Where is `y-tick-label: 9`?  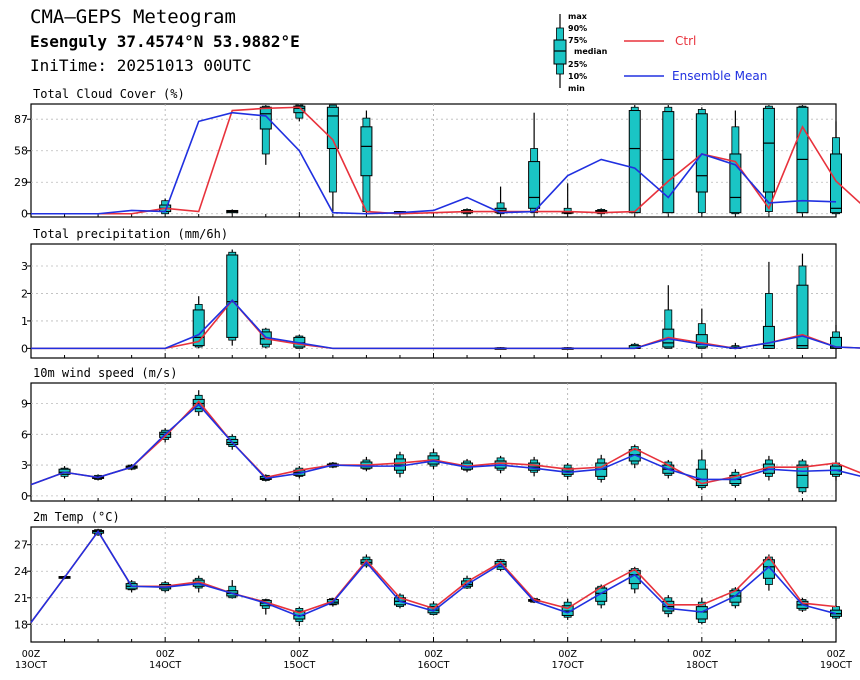
y-tick-label: 9 is located at coordinates (24, 404).